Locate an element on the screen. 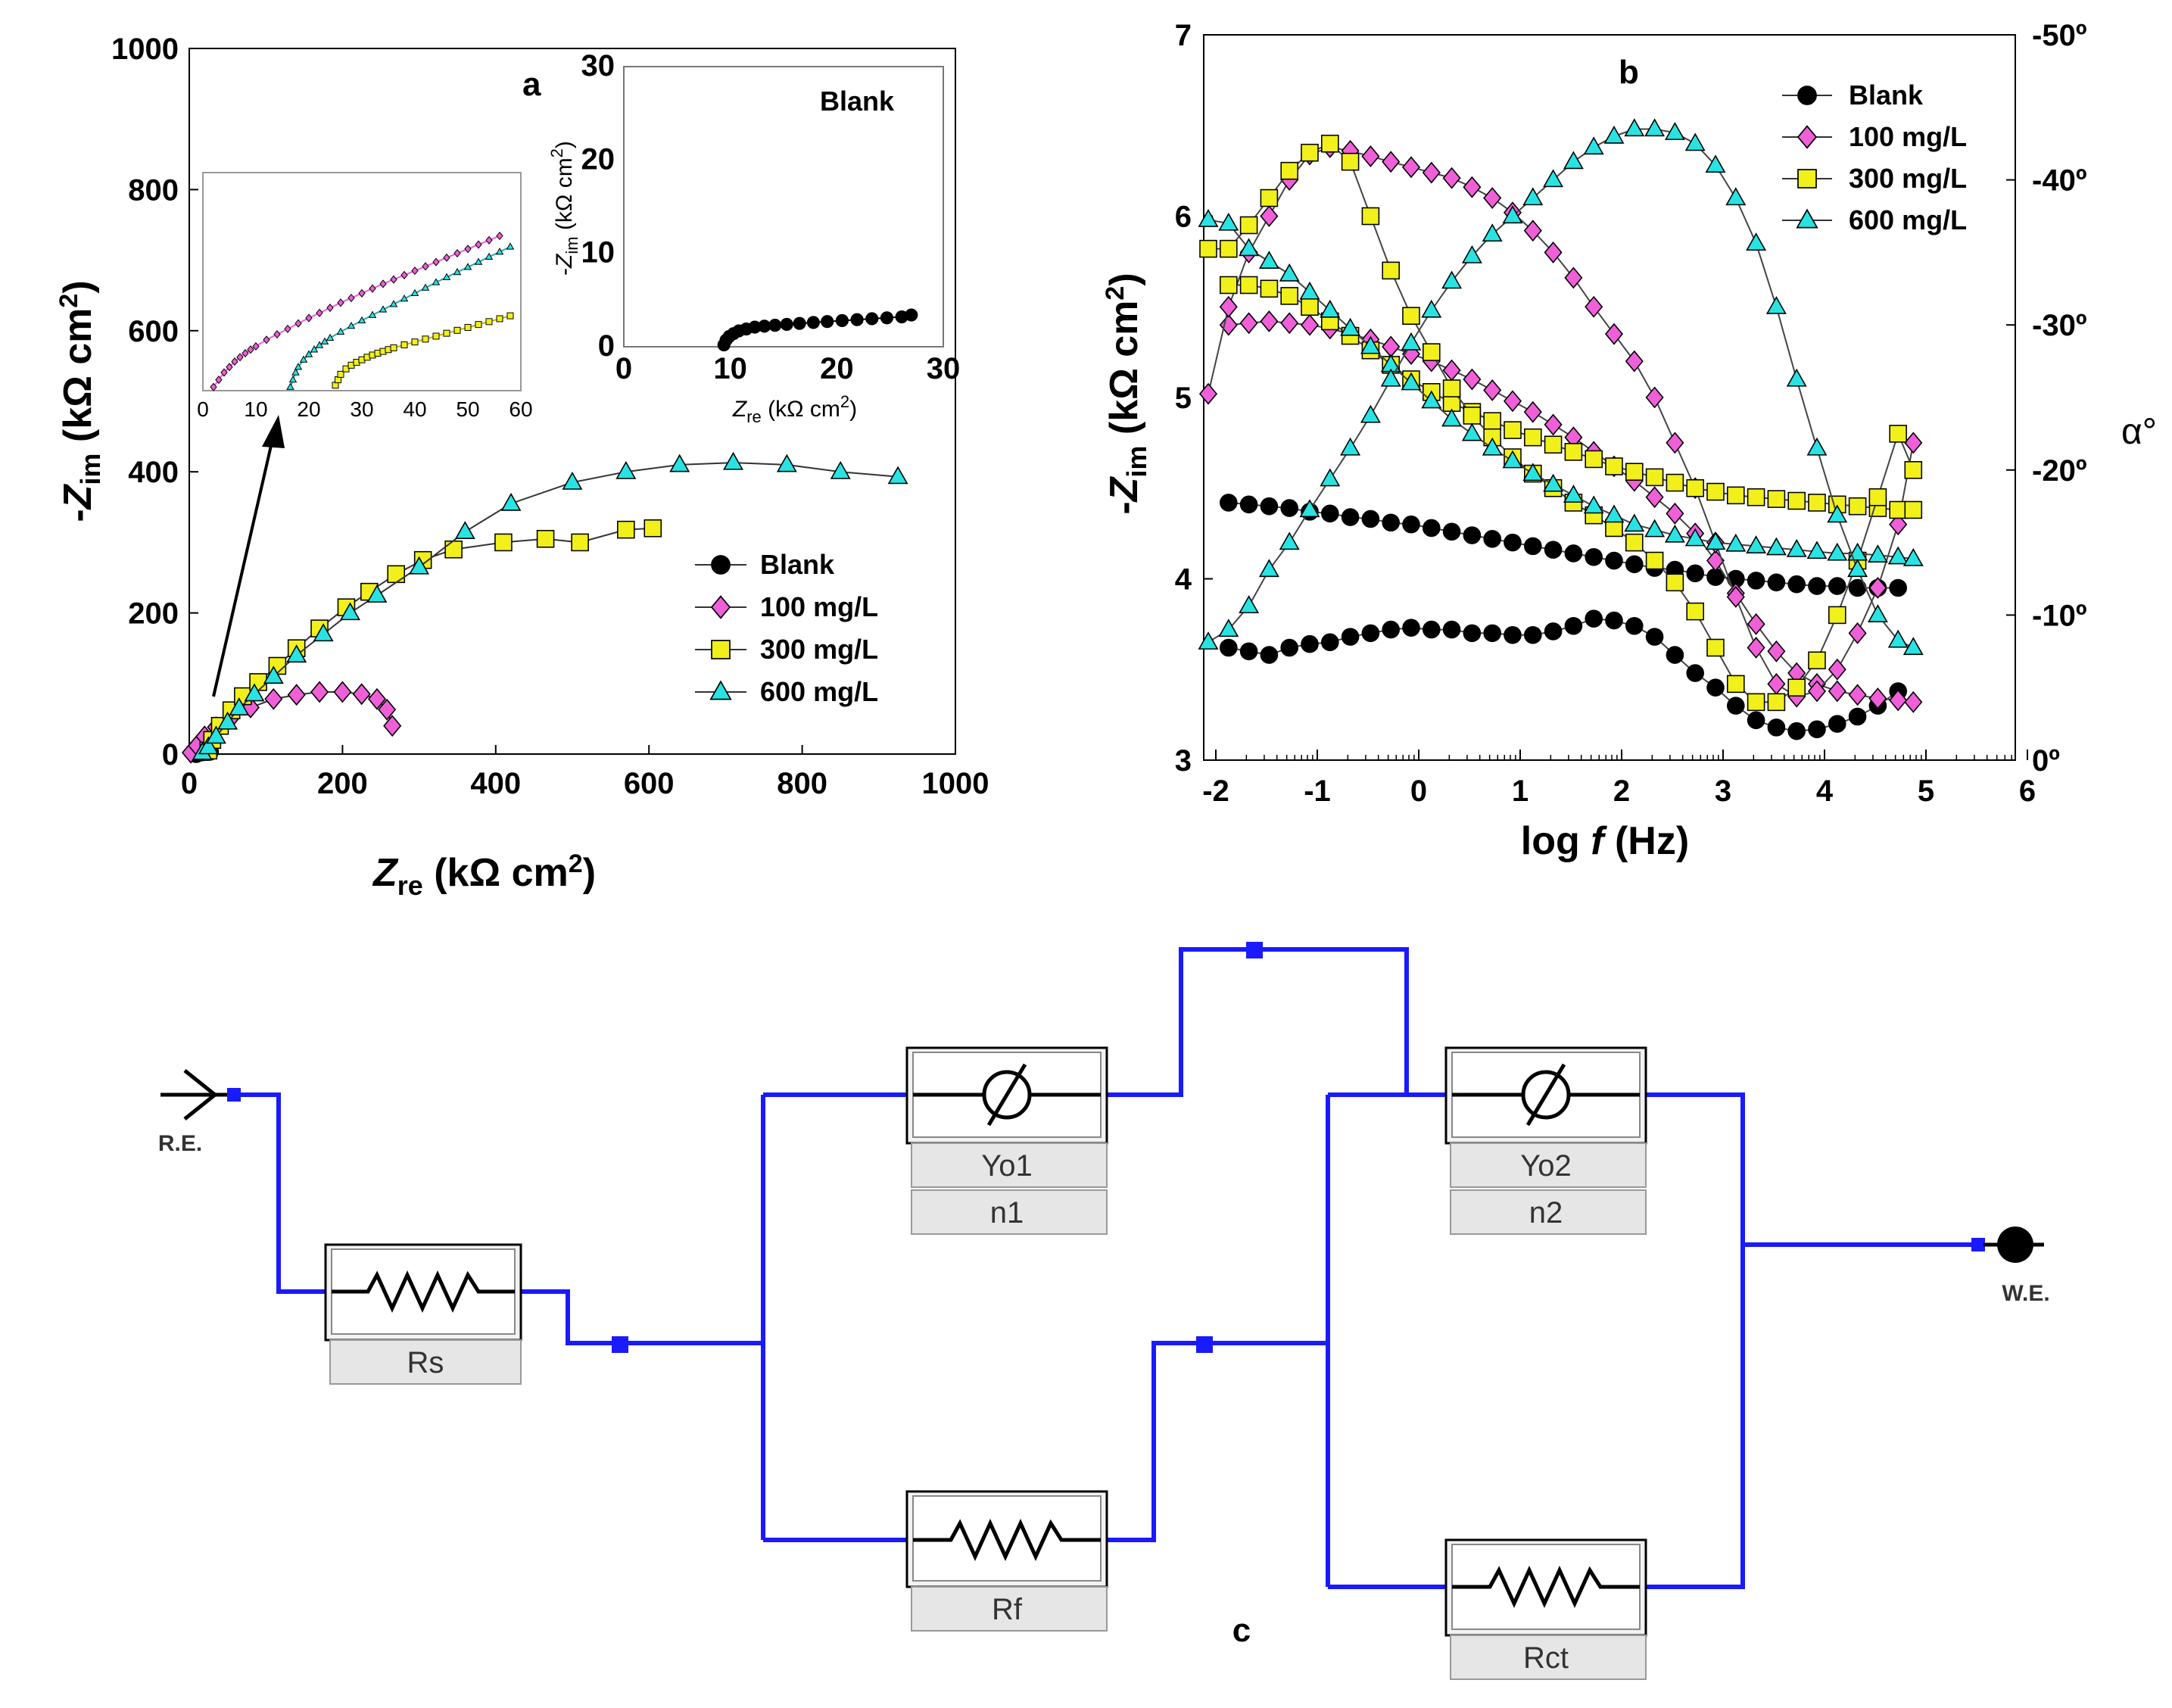 The height and width of the screenshot is (1708, 2172). panel-a-y-ticks: 0 200 400 600 800 1000 is located at coordinates (154, 402).